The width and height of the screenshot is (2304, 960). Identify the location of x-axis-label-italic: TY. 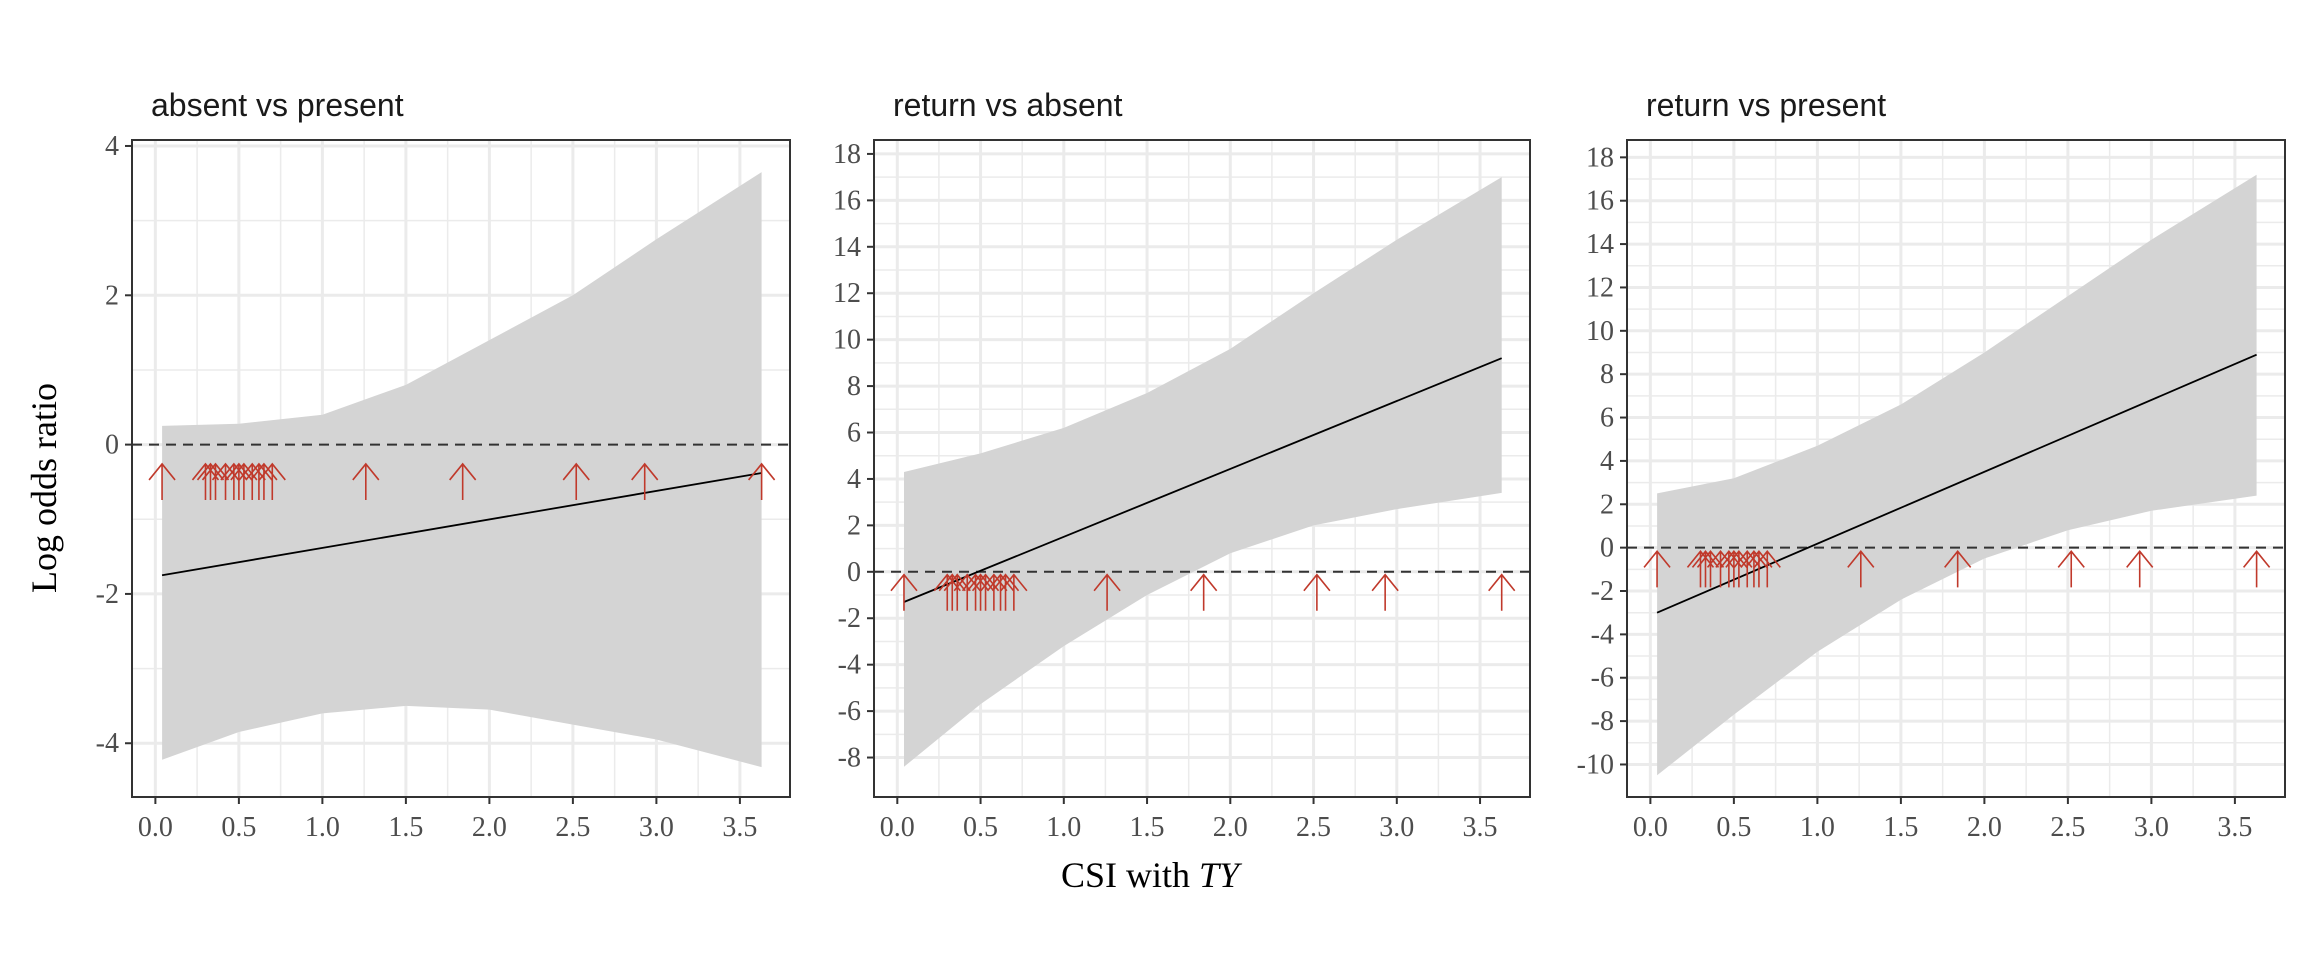
(1221, 875).